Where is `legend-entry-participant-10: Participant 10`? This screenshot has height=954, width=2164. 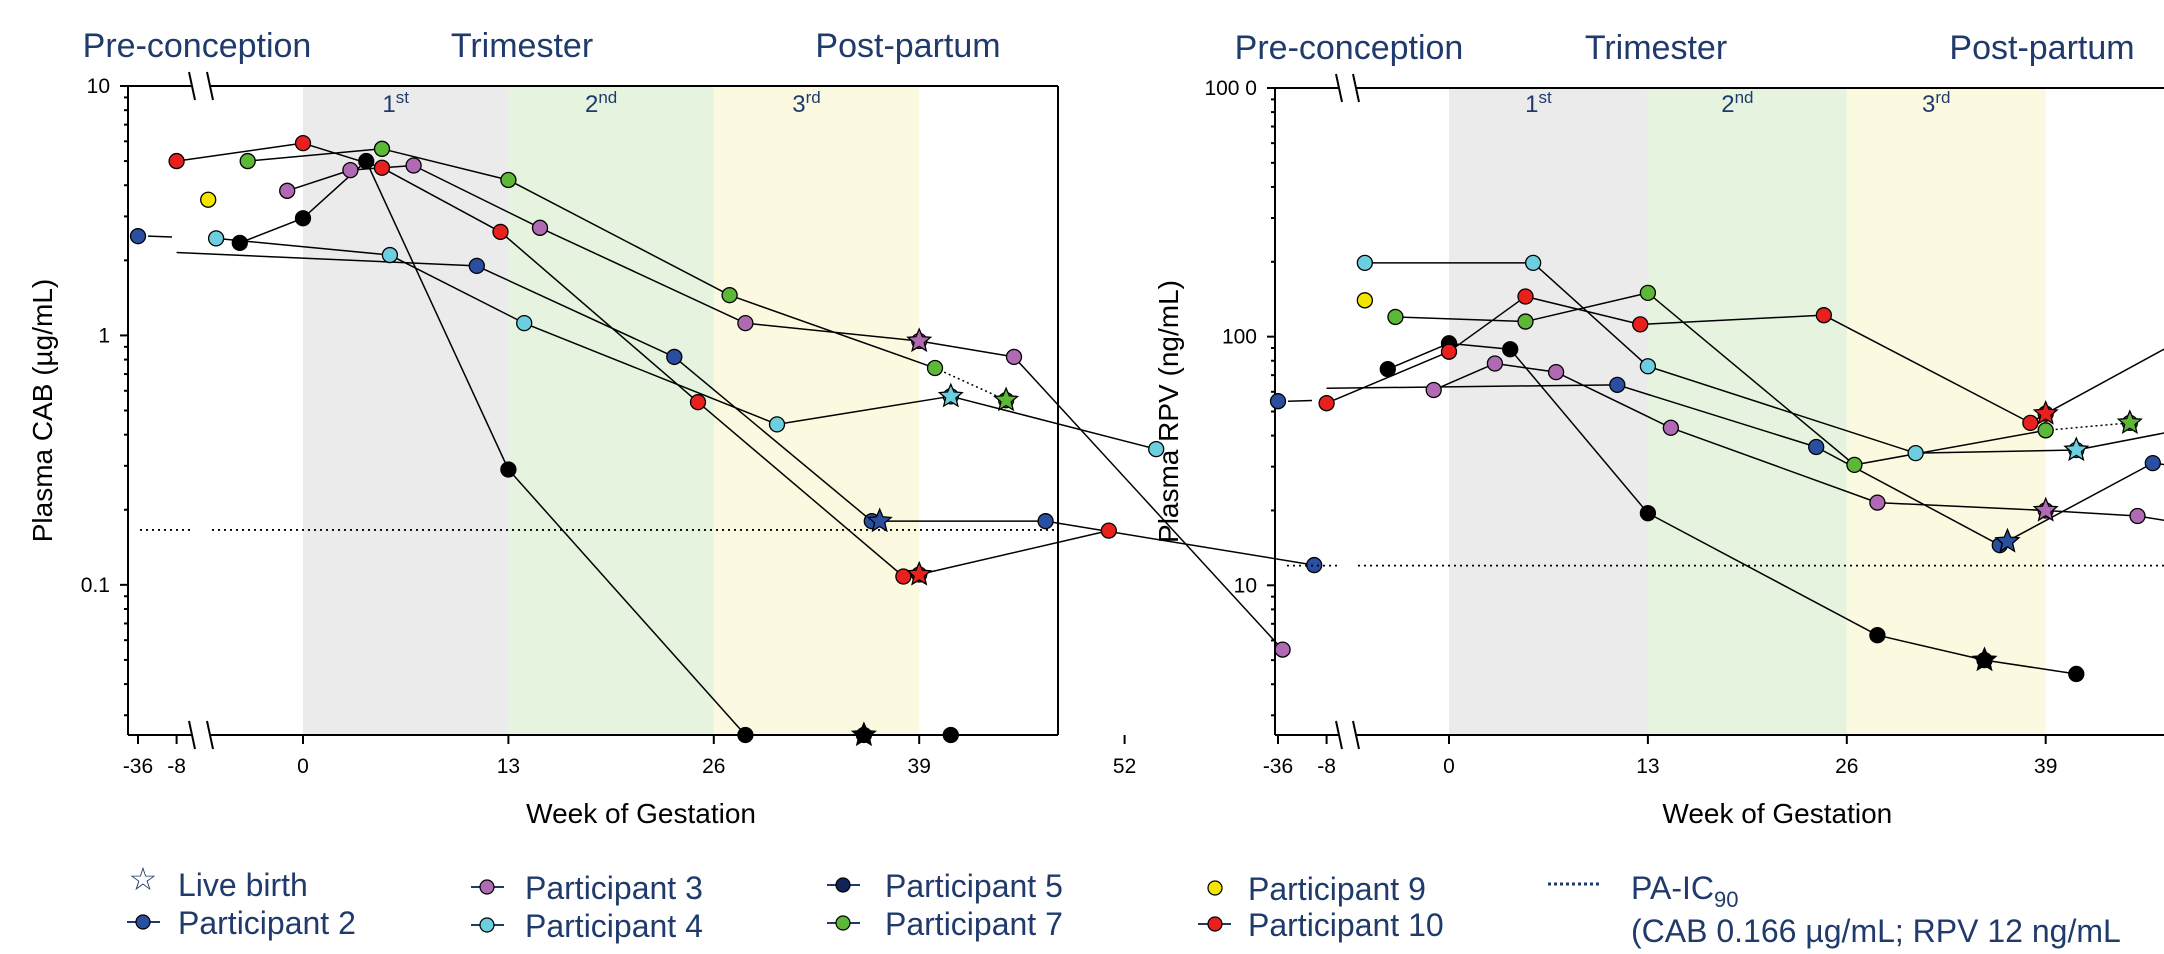 legend-entry-participant-10: Participant 10 is located at coordinates (1321, 925).